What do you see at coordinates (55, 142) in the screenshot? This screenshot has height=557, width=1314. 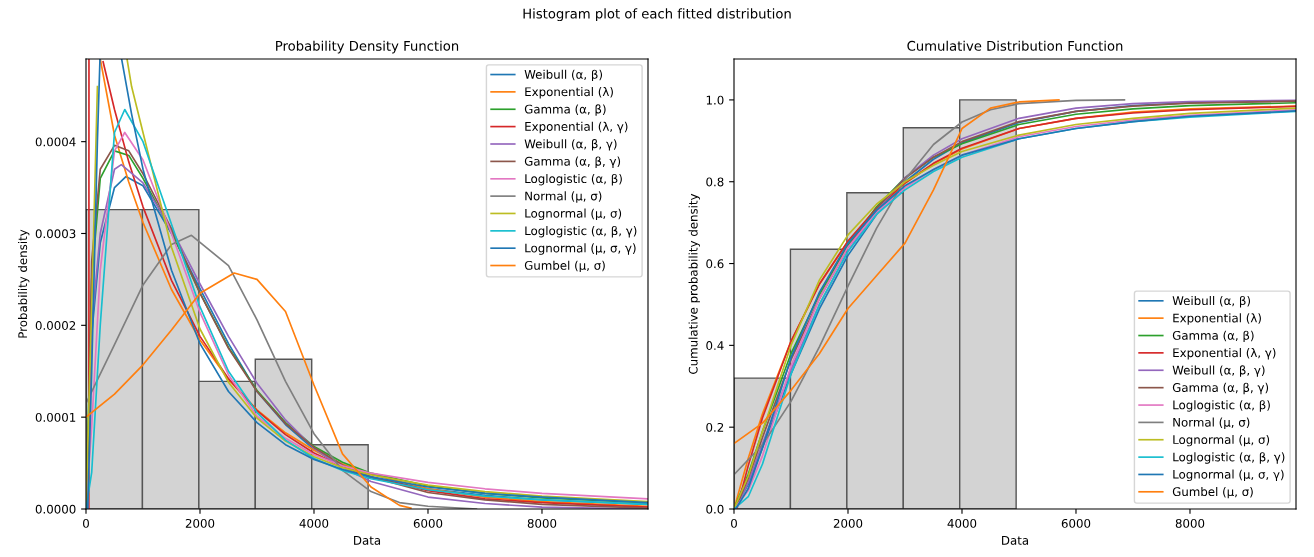 I see `y-tick-label: 0.0004` at bounding box center [55, 142].